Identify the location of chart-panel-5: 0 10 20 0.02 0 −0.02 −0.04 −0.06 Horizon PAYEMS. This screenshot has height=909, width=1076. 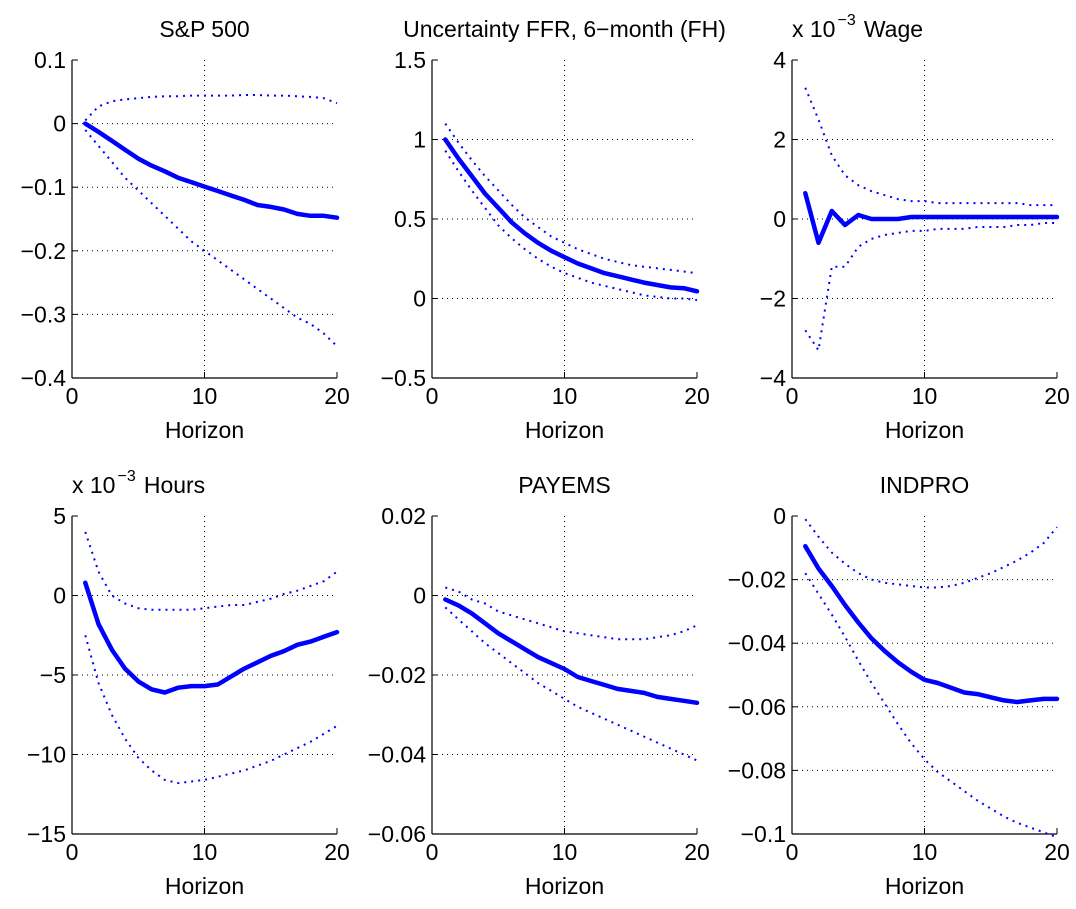
(539, 685).